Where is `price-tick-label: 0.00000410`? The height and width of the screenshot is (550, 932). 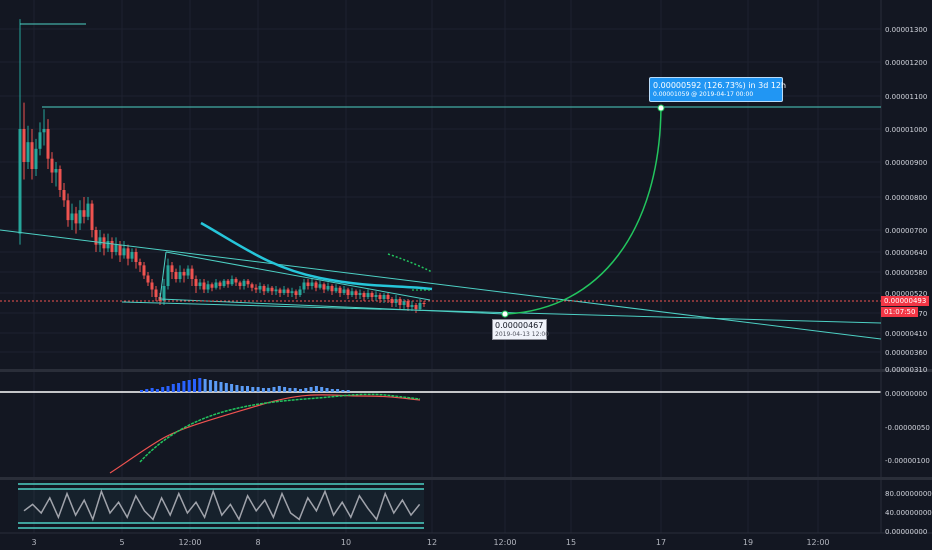 price-tick-label: 0.00000410 is located at coordinates (906, 334).